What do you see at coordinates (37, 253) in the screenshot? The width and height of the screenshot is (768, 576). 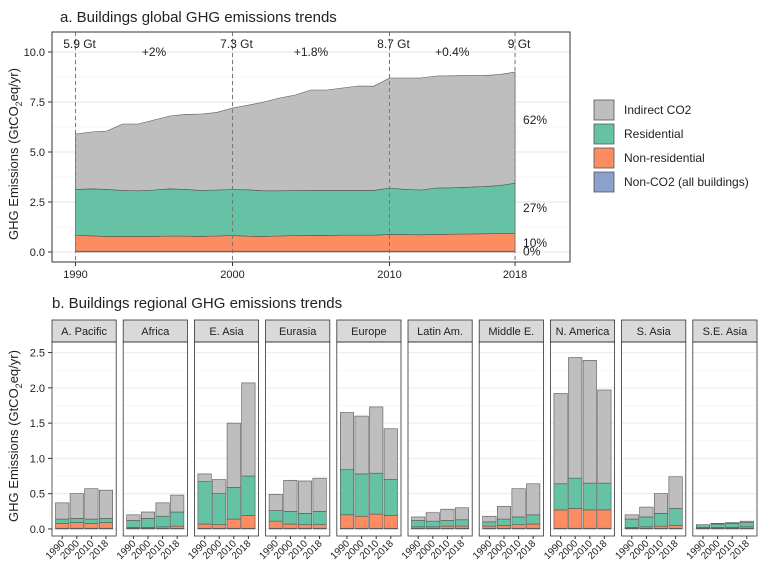 I see `y-tick-label: 0.0` at bounding box center [37, 253].